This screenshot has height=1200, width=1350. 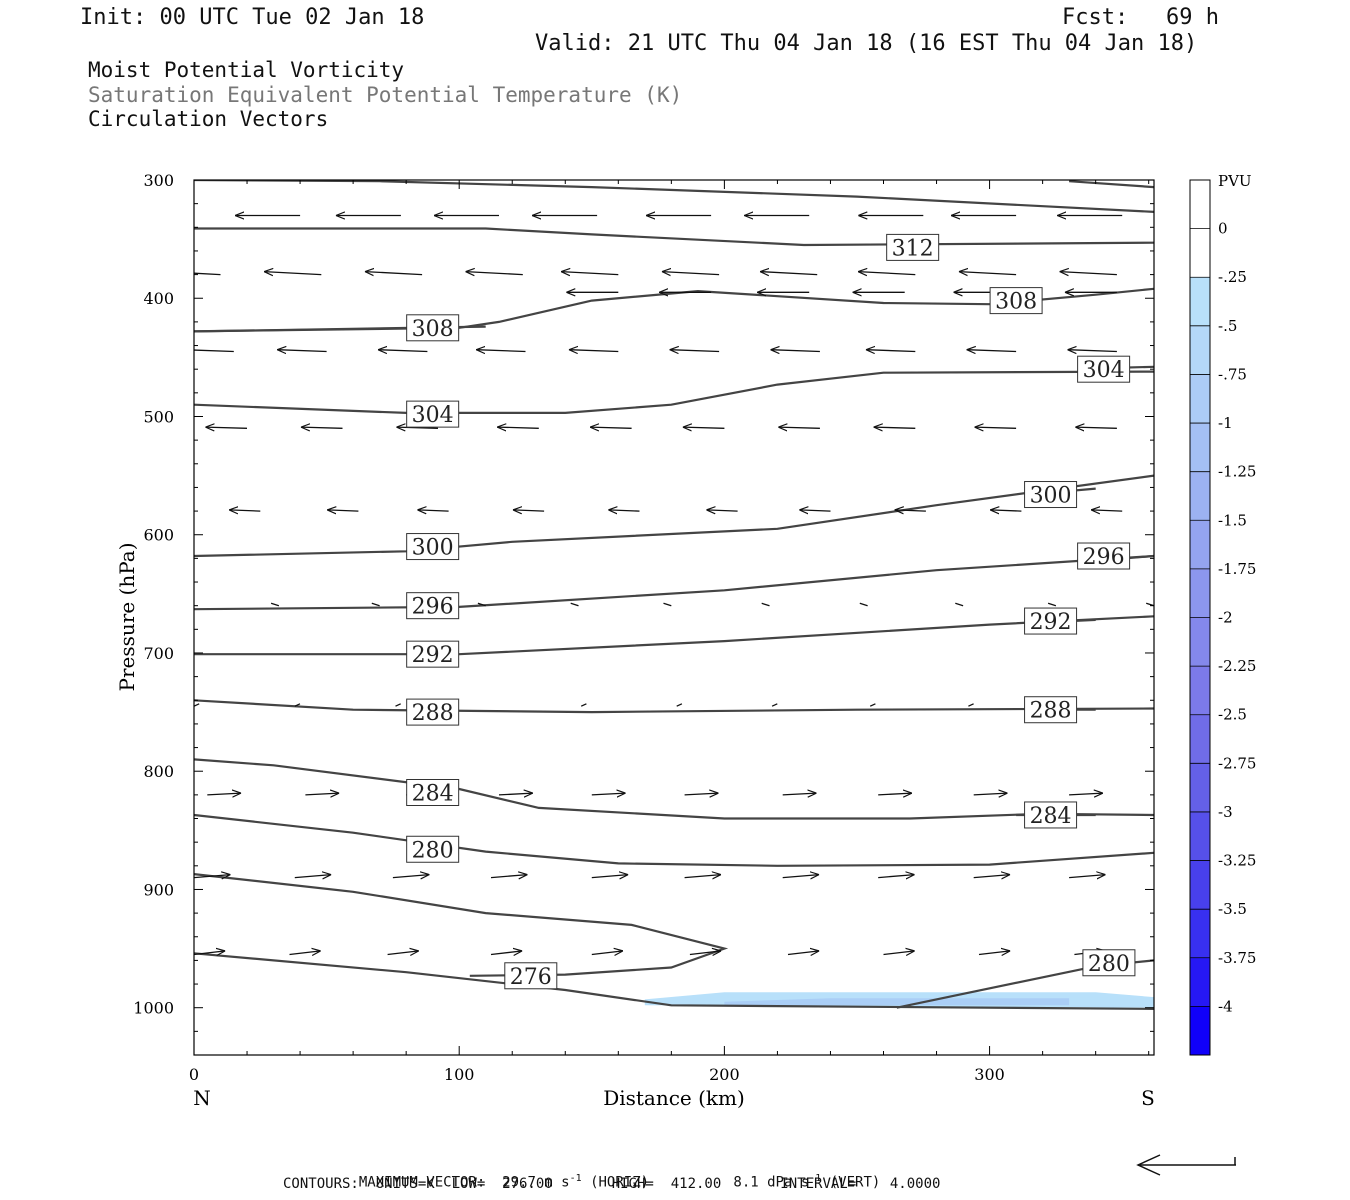 What do you see at coordinates (246, 70) in the screenshot?
I see `legend-mpv: Moist Potential Vorticity` at bounding box center [246, 70].